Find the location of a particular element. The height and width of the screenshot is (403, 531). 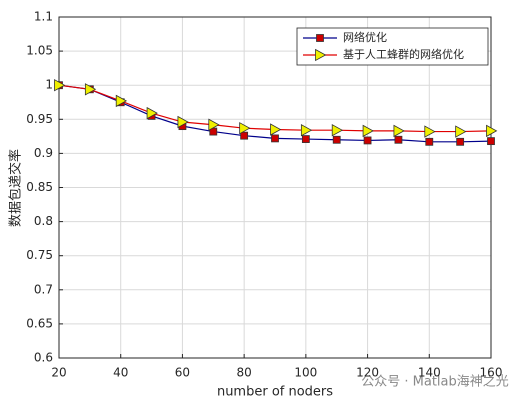

y-axis-label: 数据包递交率 is located at coordinates (16, 188).